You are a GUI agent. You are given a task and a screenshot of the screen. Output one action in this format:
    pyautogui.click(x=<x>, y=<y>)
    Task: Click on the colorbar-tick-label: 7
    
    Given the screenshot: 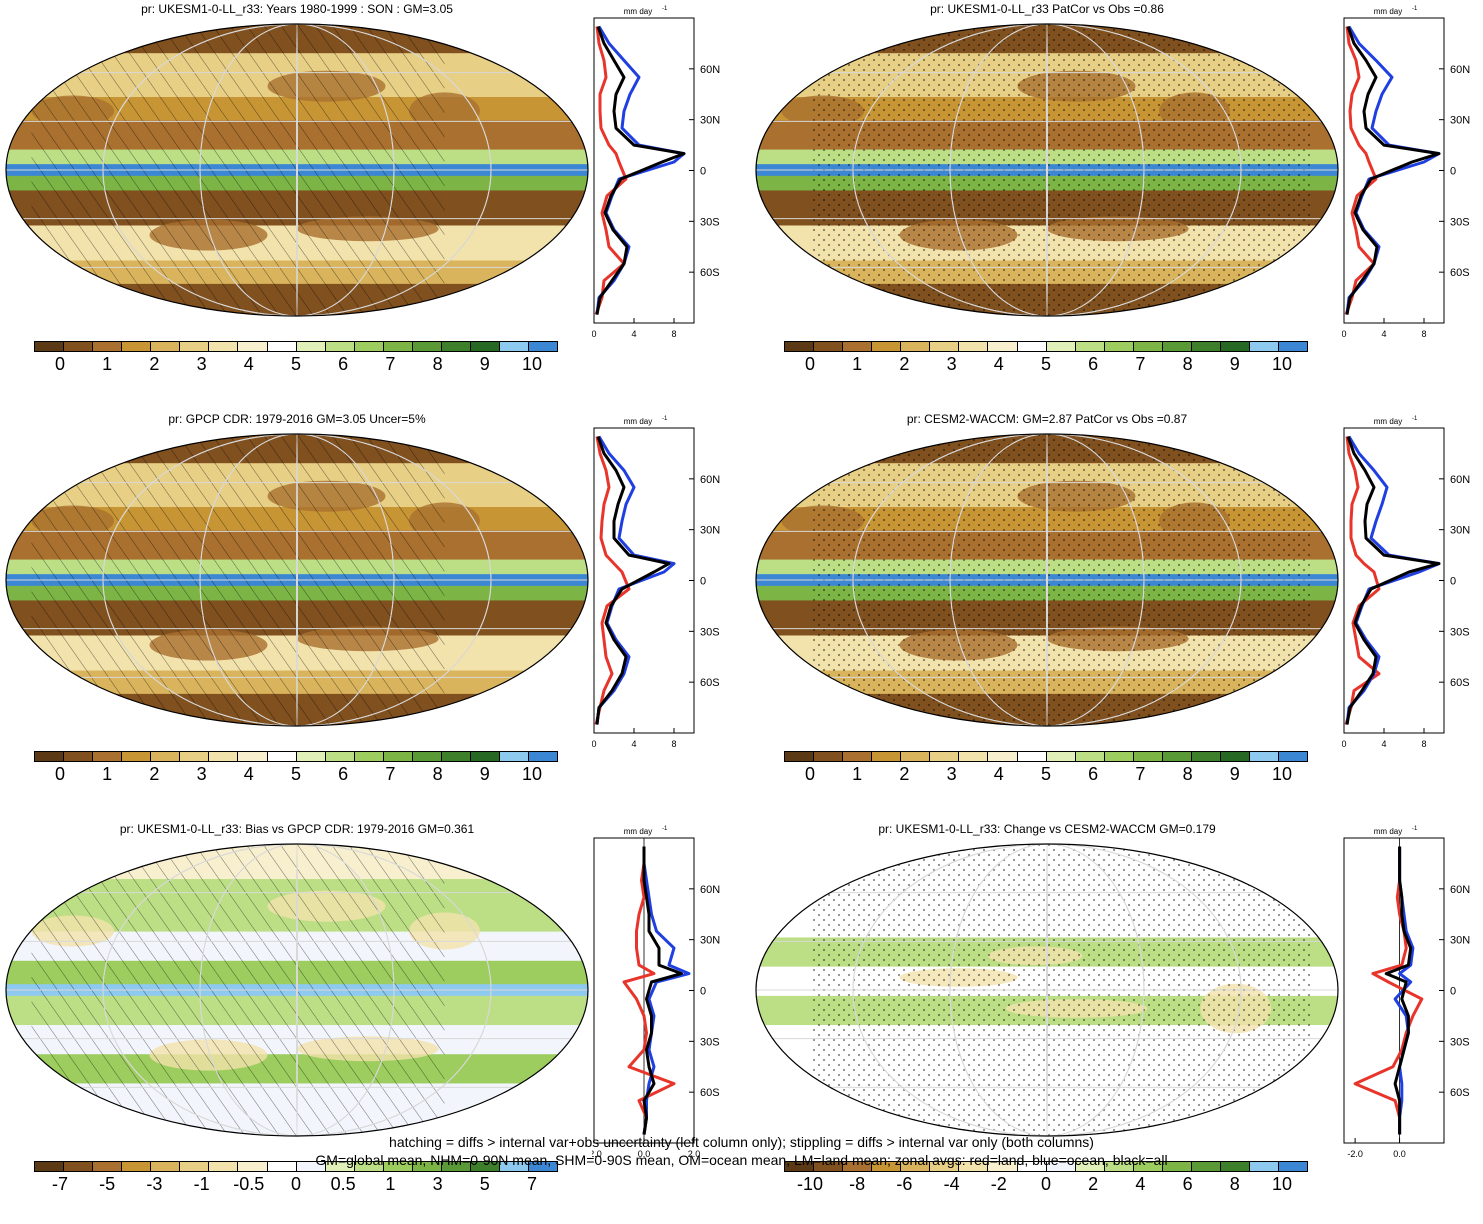 What is the action you would take?
    pyautogui.click(x=1140, y=364)
    